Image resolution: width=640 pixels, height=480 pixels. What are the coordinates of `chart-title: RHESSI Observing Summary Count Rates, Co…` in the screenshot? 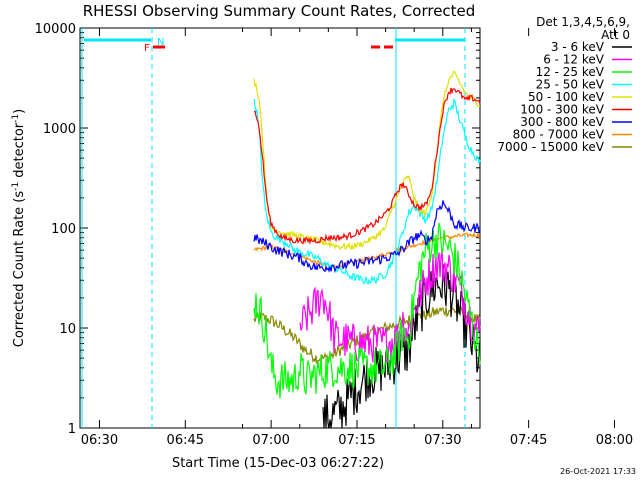 It's located at (279, 11).